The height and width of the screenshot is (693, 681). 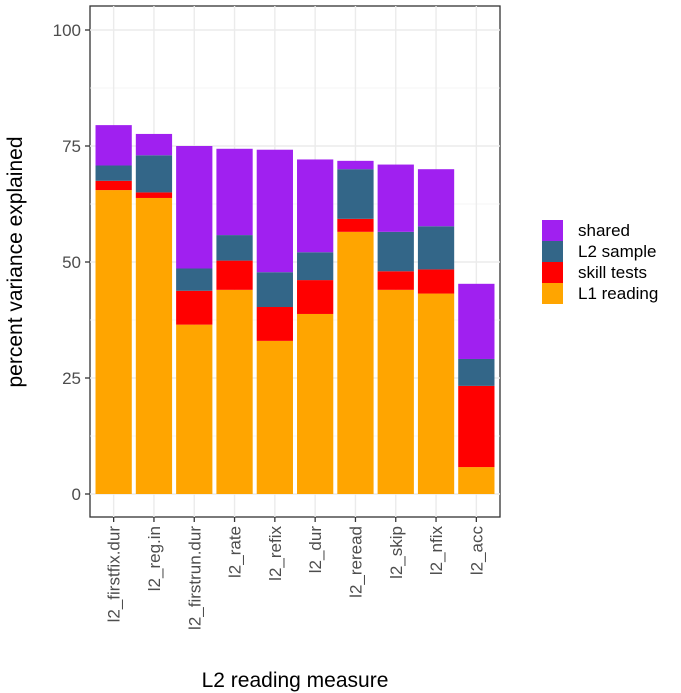 What do you see at coordinates (612, 272) in the screenshot?
I see `legend-label: skill tests` at bounding box center [612, 272].